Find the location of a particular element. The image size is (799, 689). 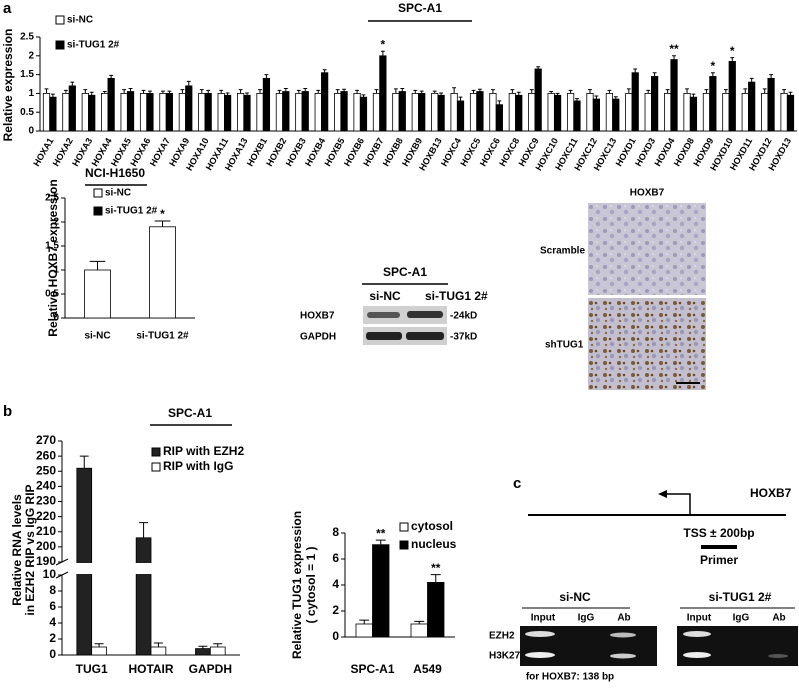

y-tick-label: 0 is located at coordinates (335, 636).